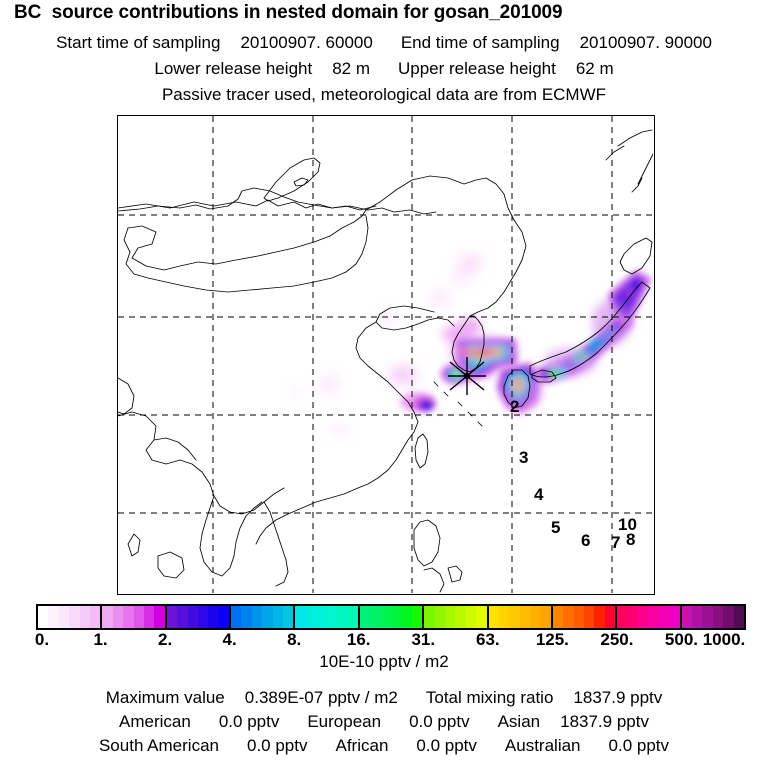 The image size is (768, 768). I want to click on region-australian-value: 0.0 pptv, so click(639, 745).